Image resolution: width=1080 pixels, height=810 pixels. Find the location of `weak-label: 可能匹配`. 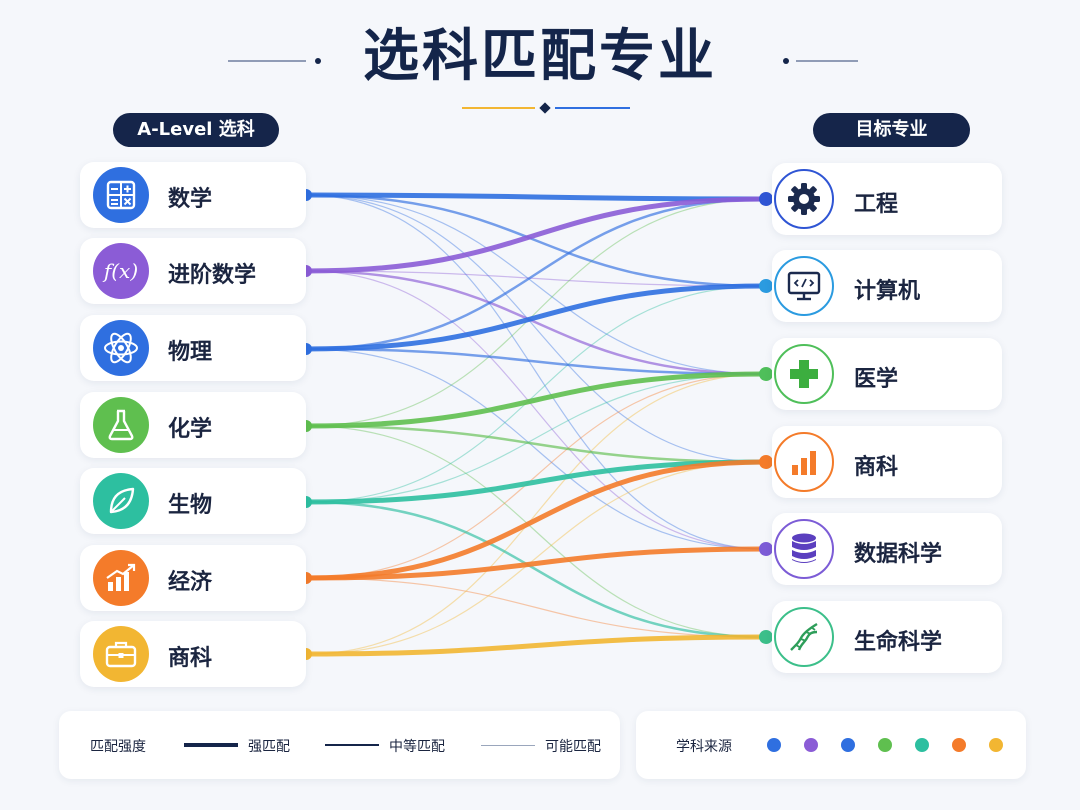

weak-label: 可能匹配 is located at coordinates (573, 747).